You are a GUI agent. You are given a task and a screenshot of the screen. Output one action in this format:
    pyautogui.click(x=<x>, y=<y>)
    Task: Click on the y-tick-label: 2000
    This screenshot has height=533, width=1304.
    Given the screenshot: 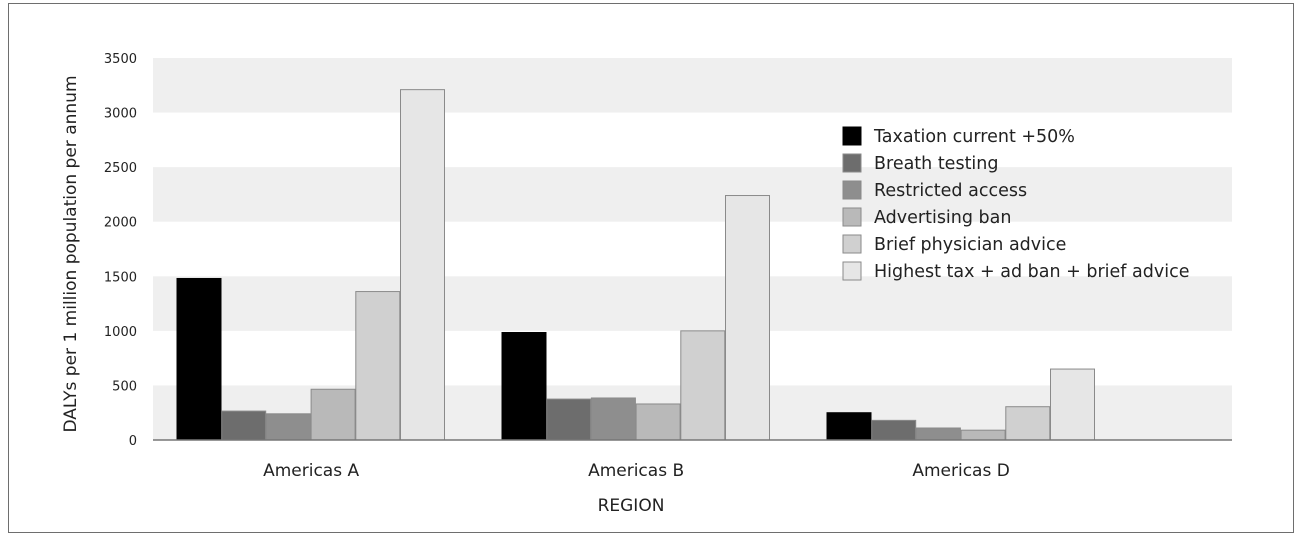 What is the action you would take?
    pyautogui.click(x=120, y=223)
    